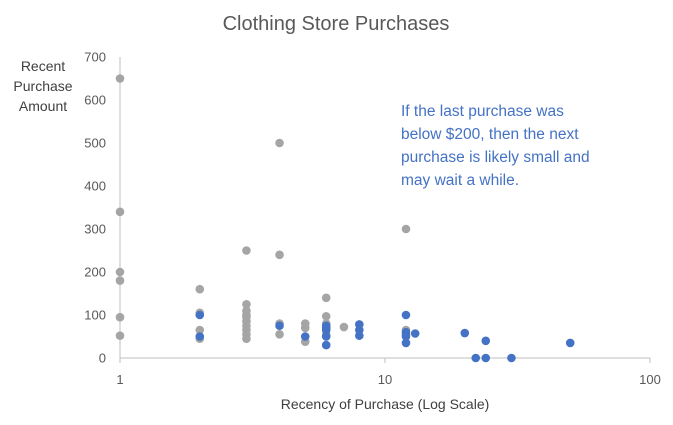 This screenshot has width=673, height=425. Describe the element at coordinates (650, 379) in the screenshot. I see `x-tick-label: 100` at that location.